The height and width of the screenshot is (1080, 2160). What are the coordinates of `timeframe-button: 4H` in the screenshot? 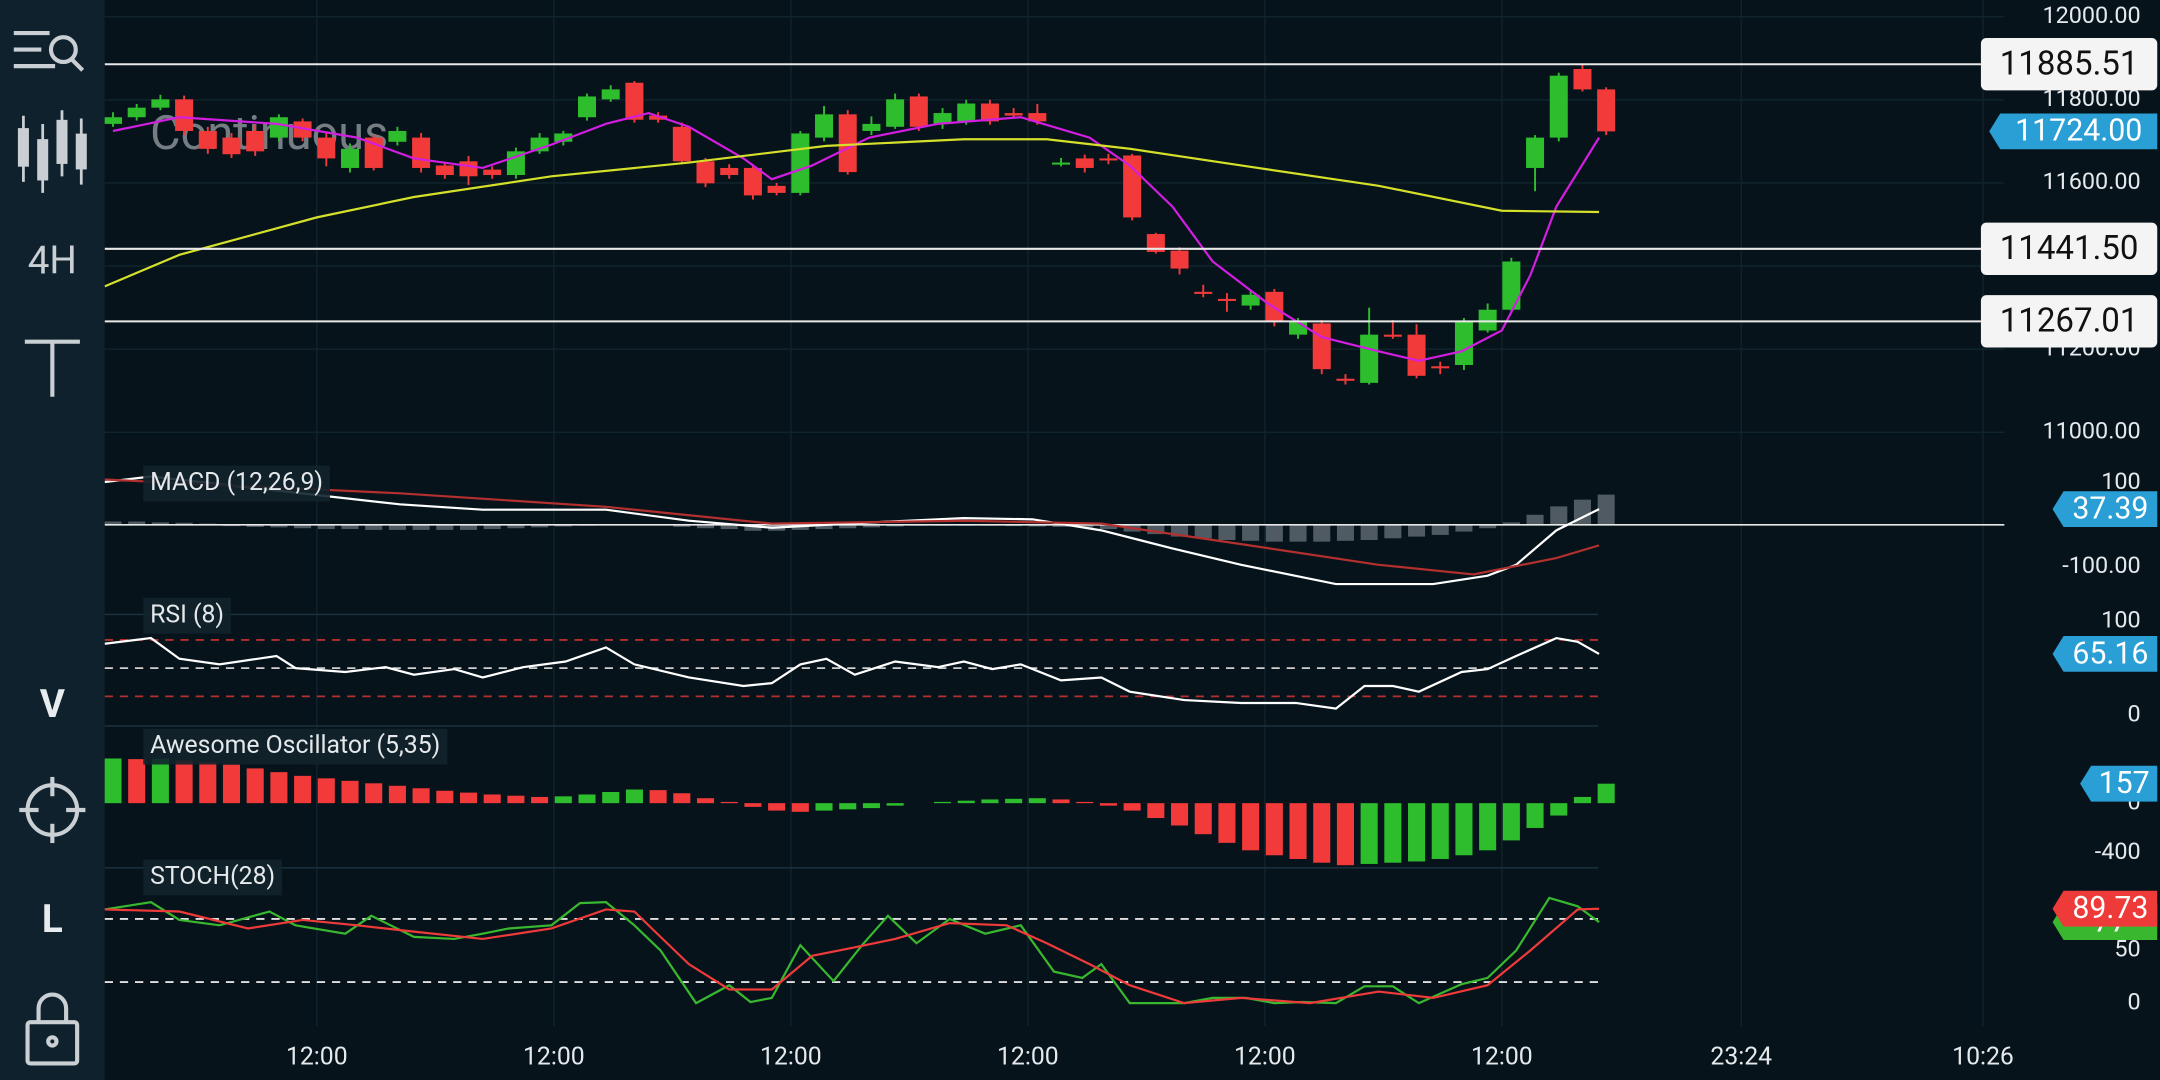 It's located at (52, 260).